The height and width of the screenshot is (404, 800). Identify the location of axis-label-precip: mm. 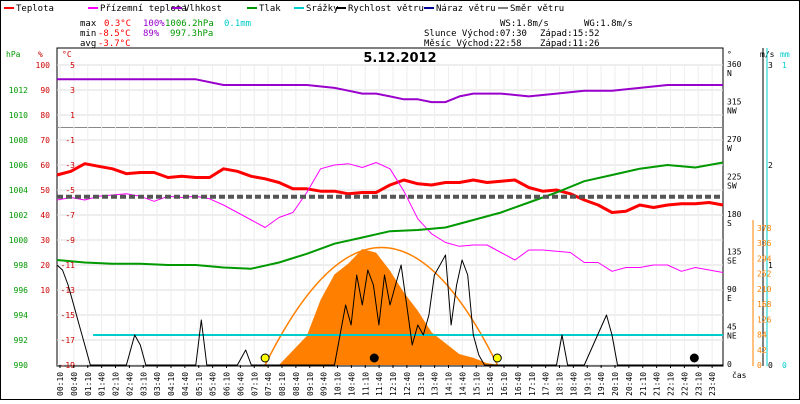
(785, 54).